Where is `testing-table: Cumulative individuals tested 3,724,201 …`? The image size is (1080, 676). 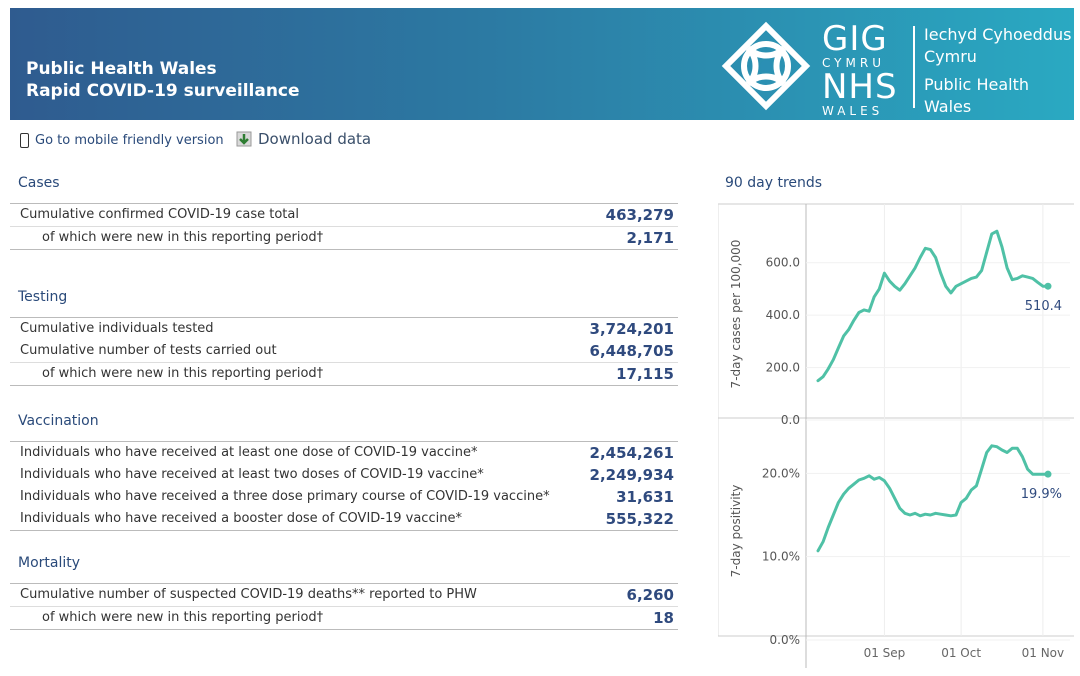 testing-table: Cumulative individuals tested 3,724,201 … is located at coordinates (344, 351).